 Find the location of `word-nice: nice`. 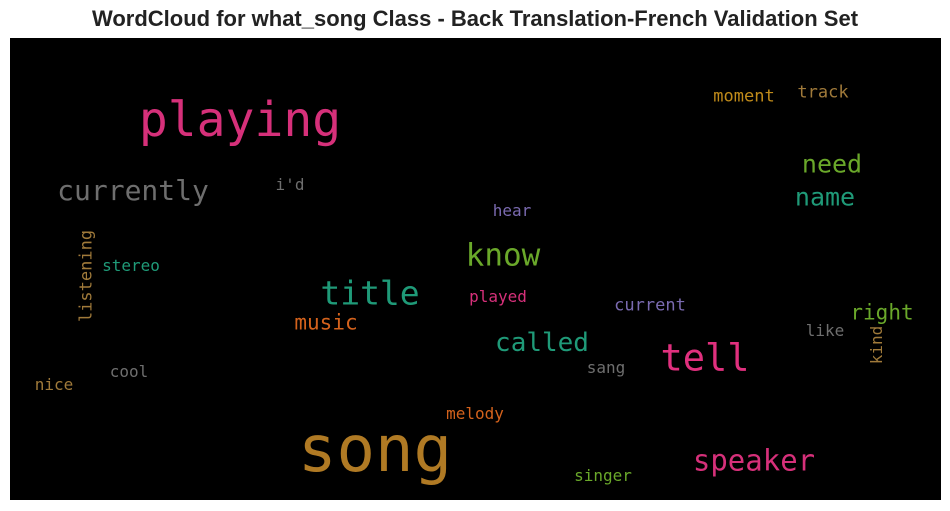

word-nice: nice is located at coordinates (54, 384).